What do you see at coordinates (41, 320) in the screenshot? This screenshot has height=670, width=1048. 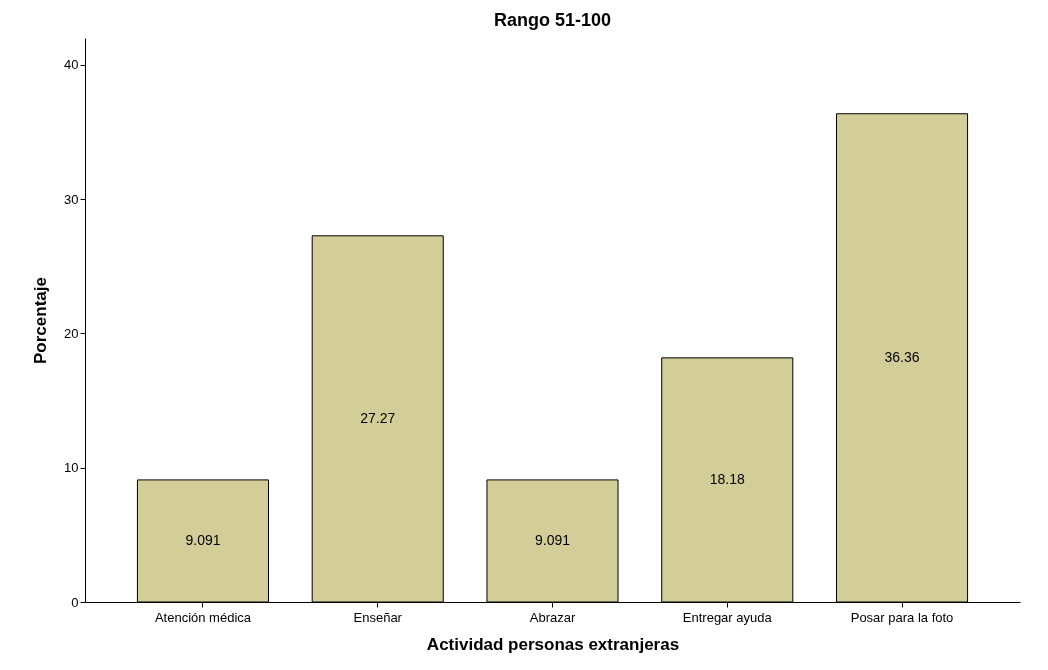 I see `y-axis-title: Porcentaje` at bounding box center [41, 320].